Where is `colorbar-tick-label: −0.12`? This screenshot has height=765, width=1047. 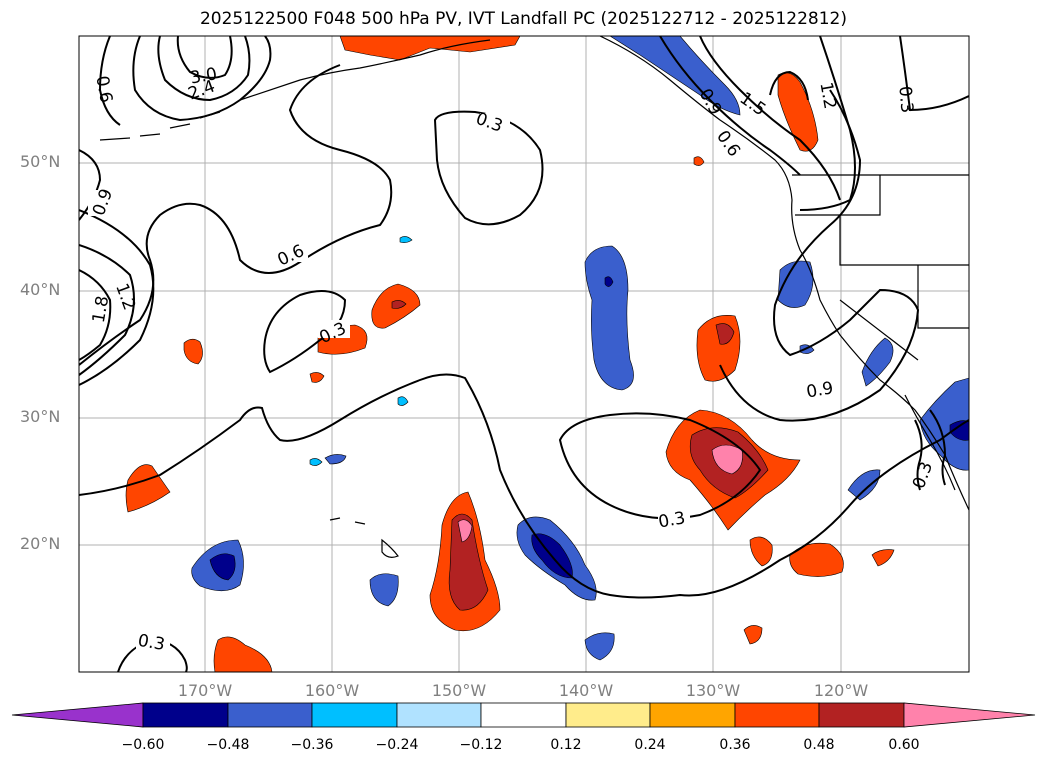
colorbar-tick-label: −0.12 is located at coordinates (481, 745).